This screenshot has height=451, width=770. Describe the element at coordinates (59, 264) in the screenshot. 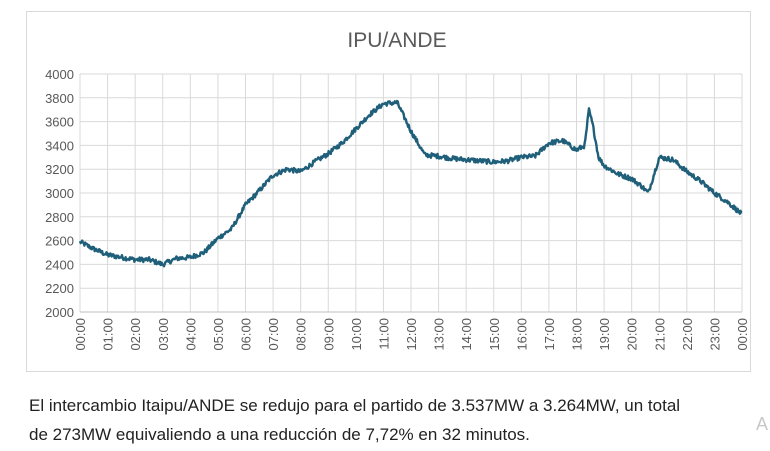

I see `y-tick-label: 2400` at that location.